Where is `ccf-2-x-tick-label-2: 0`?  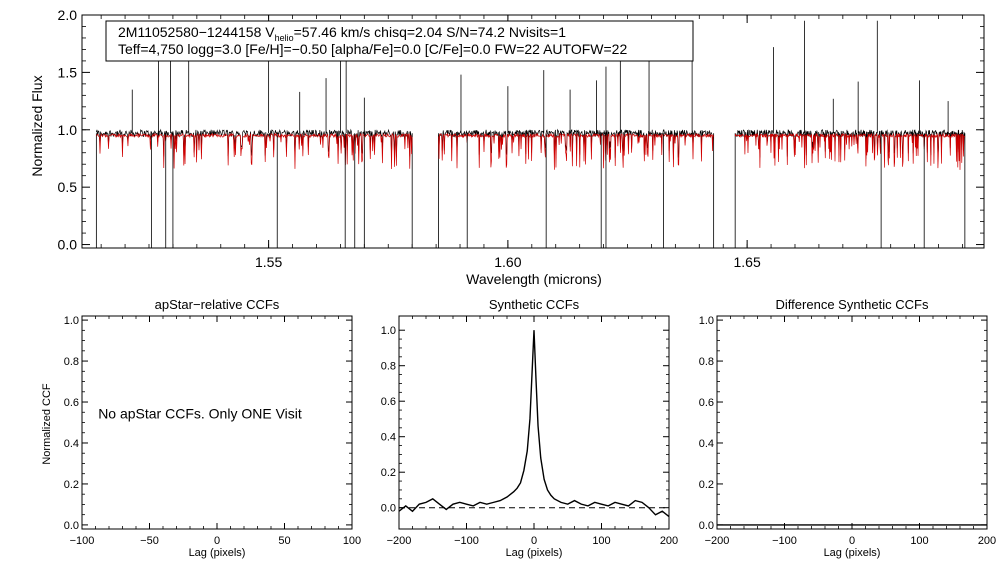 ccf-2-x-tick-label-2: 0 is located at coordinates (852, 541).